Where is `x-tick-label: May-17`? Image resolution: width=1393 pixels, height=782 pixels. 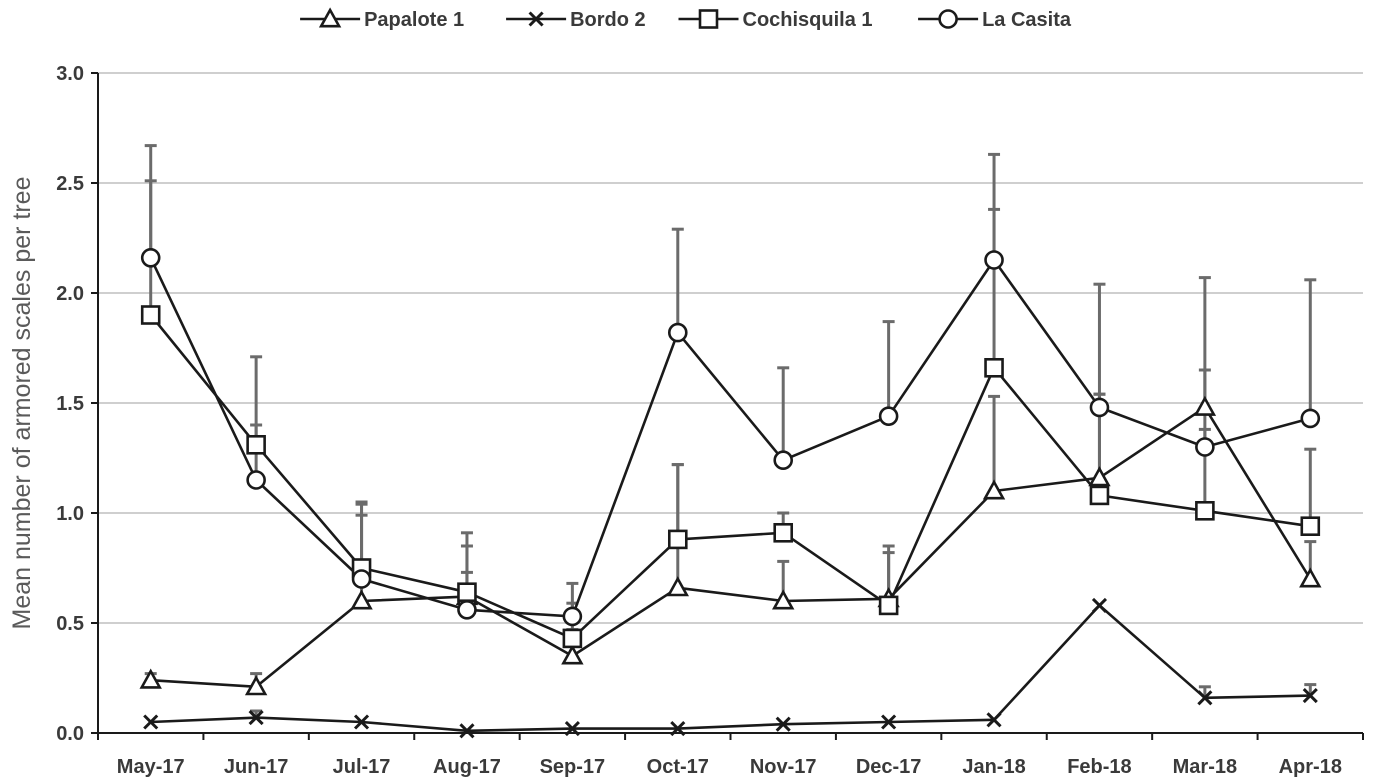 x-tick-label: May-17 is located at coordinates (151, 767).